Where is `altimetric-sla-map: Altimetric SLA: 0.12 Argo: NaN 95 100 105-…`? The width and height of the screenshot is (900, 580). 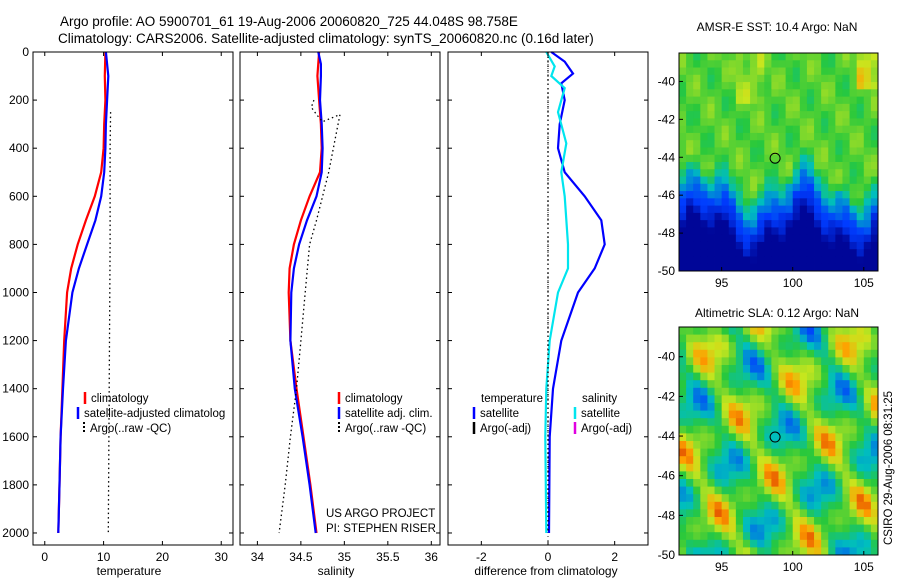 altimetric-sla-map: Altimetric SLA: 0.12 Argo: NaN 95 100 105-… is located at coordinates (768, 440).